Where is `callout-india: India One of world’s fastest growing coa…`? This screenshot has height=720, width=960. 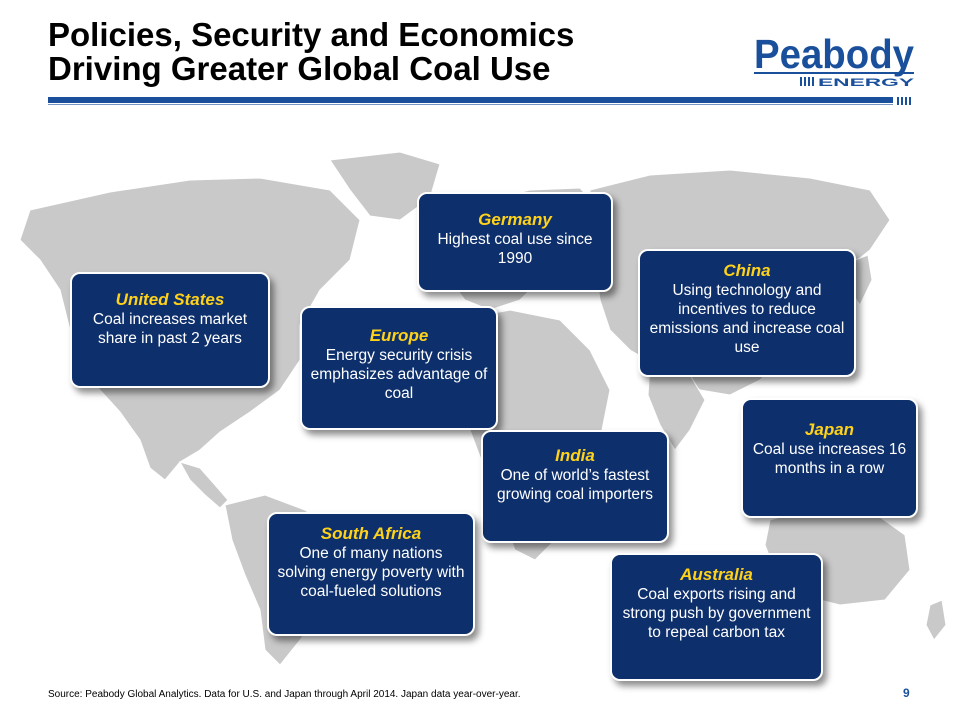 callout-india: India One of world’s fastest growing coa… is located at coordinates (575, 486).